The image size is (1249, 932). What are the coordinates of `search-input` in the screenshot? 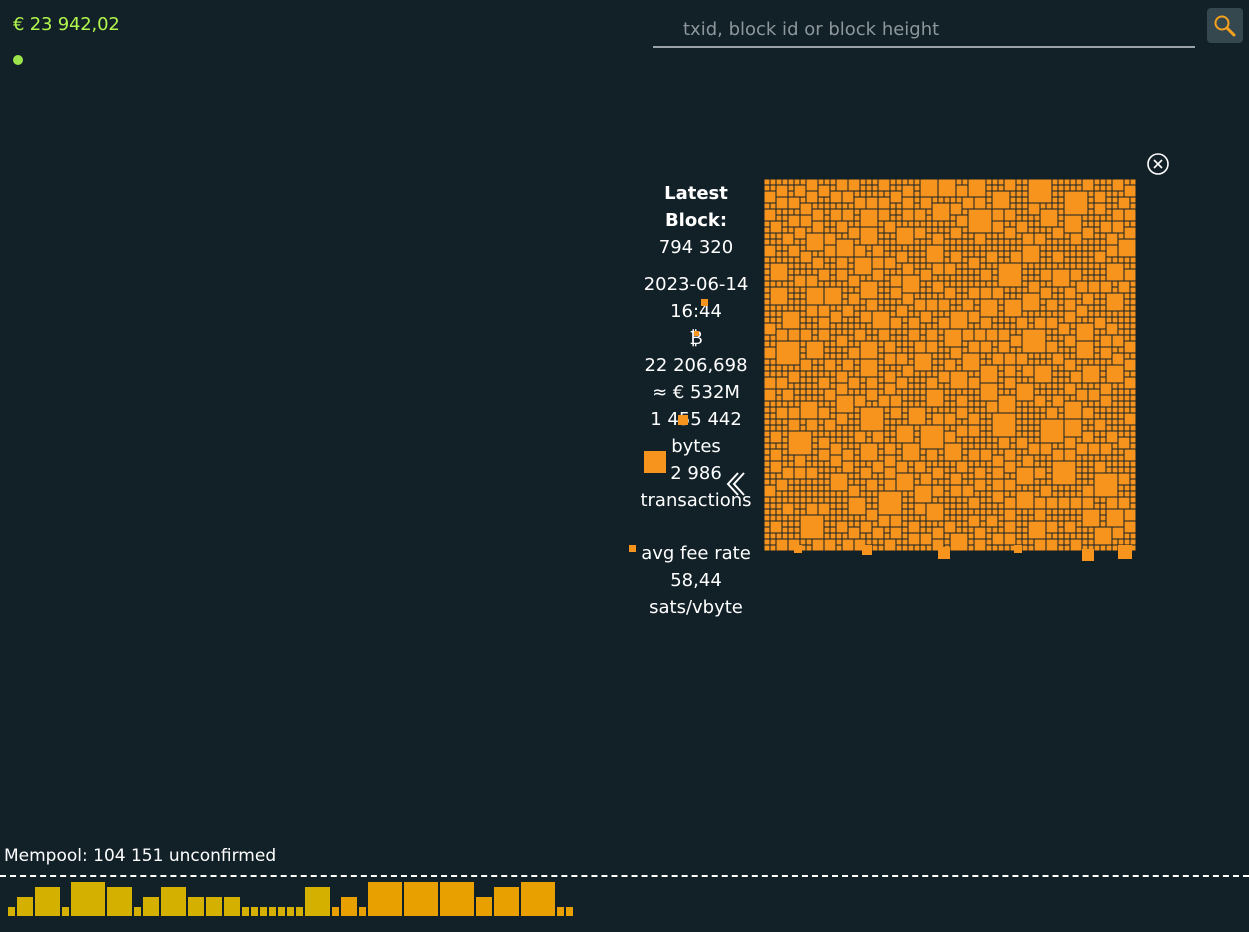 It's located at (924, 30).